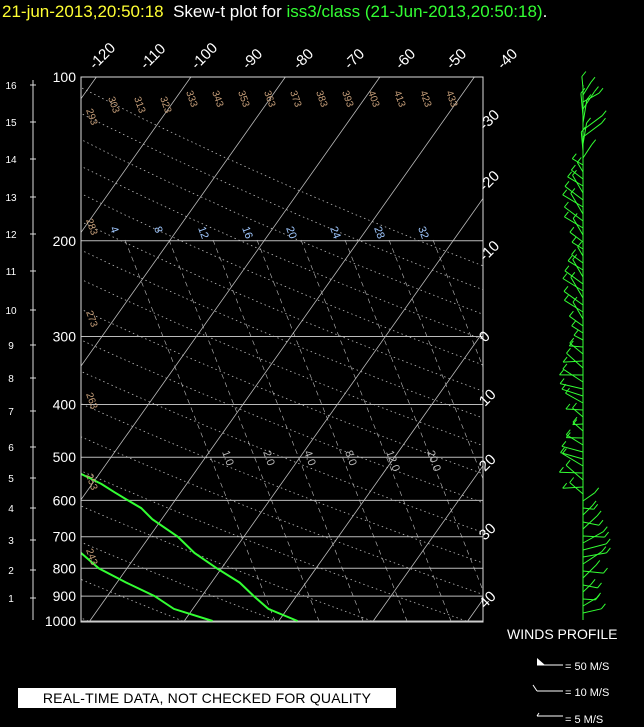 The width and height of the screenshot is (644, 727). Describe the element at coordinates (456, 58) in the screenshot. I see `temperature-tick-label: -50` at that location.